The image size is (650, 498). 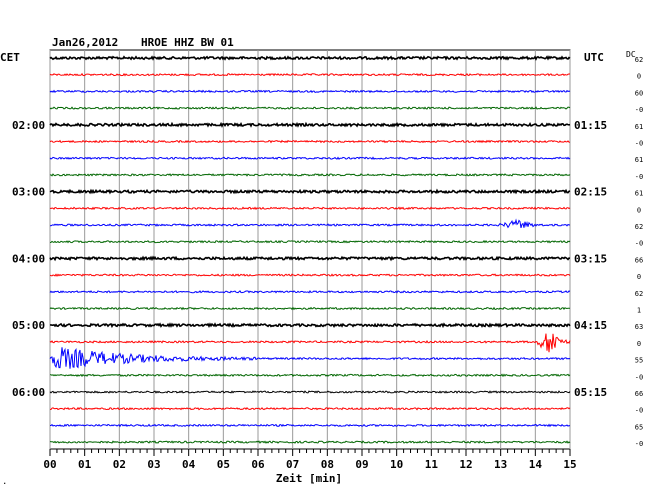 I want to click on x-tick-label: 15, so click(x=569, y=464).